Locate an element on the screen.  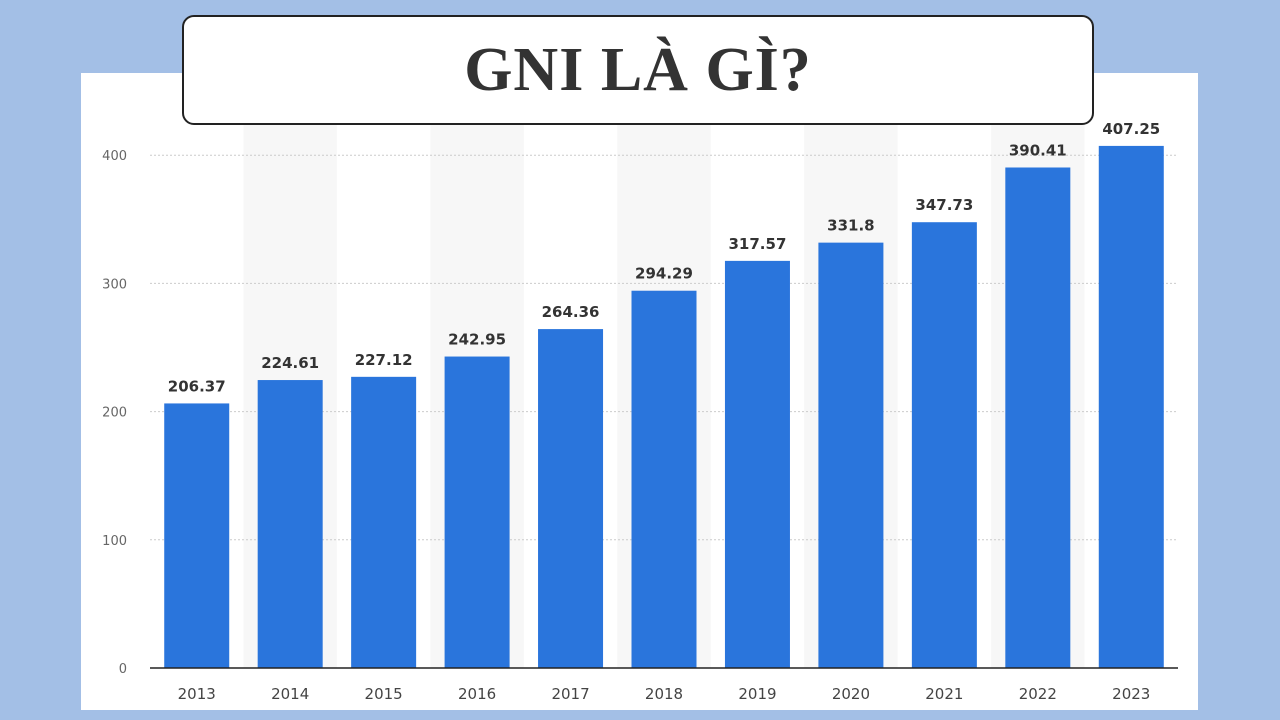
page-title: GNI LÀ GÌ? is located at coordinates (638, 69).